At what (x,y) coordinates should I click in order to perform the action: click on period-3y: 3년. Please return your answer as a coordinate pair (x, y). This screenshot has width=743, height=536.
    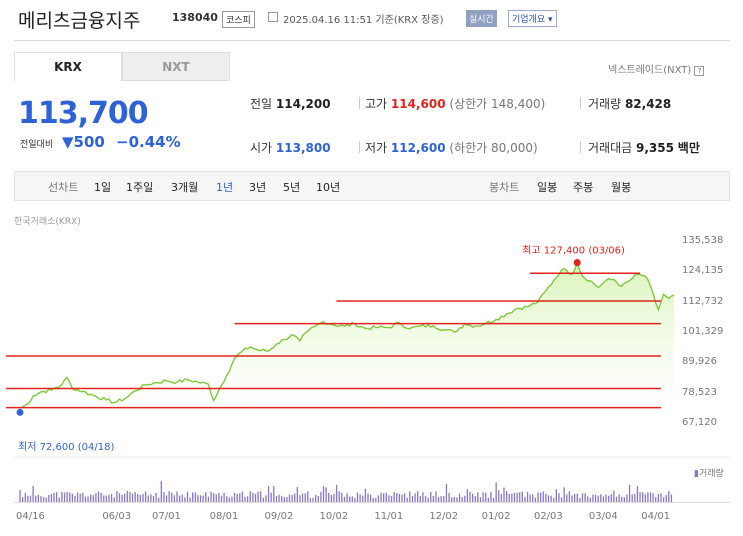
    Looking at the image, I should click on (258, 187).